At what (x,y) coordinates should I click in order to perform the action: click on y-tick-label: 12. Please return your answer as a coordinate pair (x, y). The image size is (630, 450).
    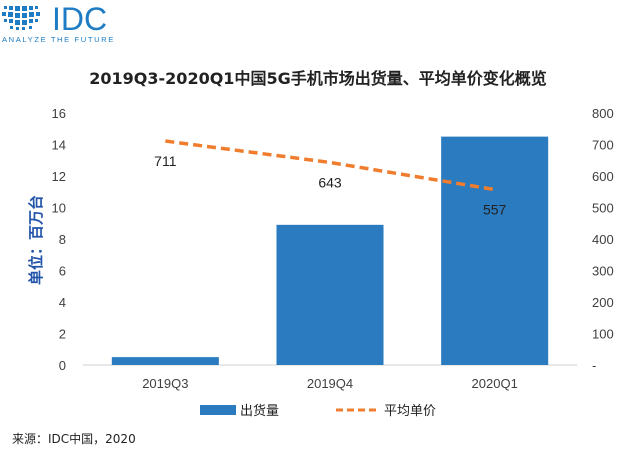
    Looking at the image, I should click on (59, 176).